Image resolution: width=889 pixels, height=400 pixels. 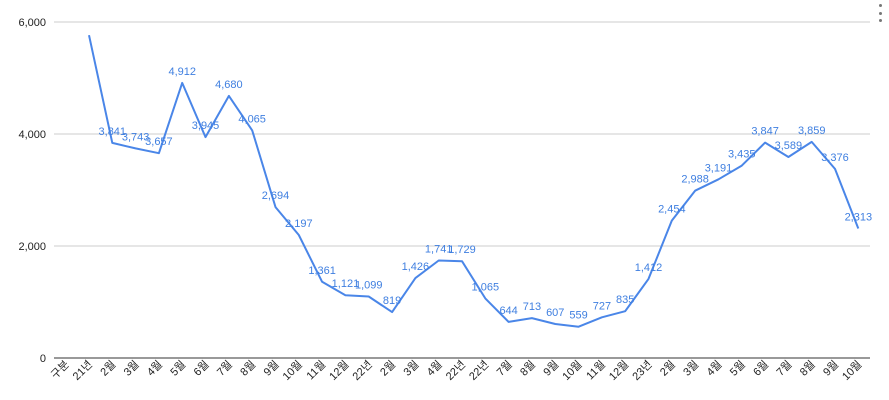 I want to click on data-label: 1,741, so click(x=439, y=250).